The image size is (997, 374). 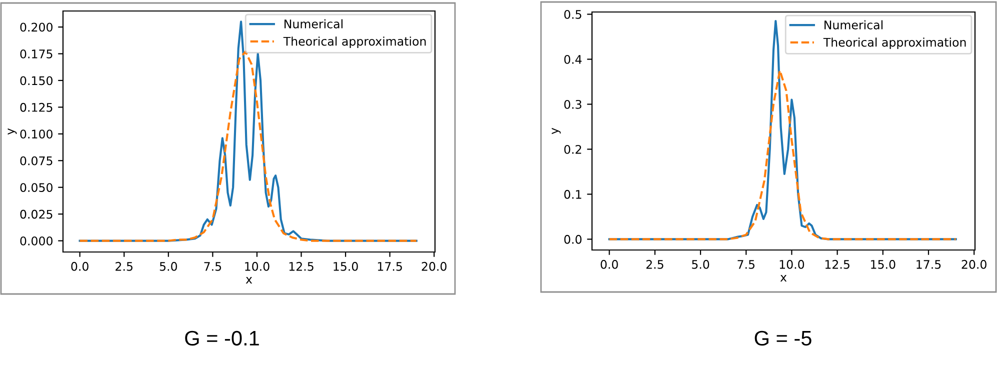 I want to click on y-tick-label: 0.4, so click(x=573, y=59).